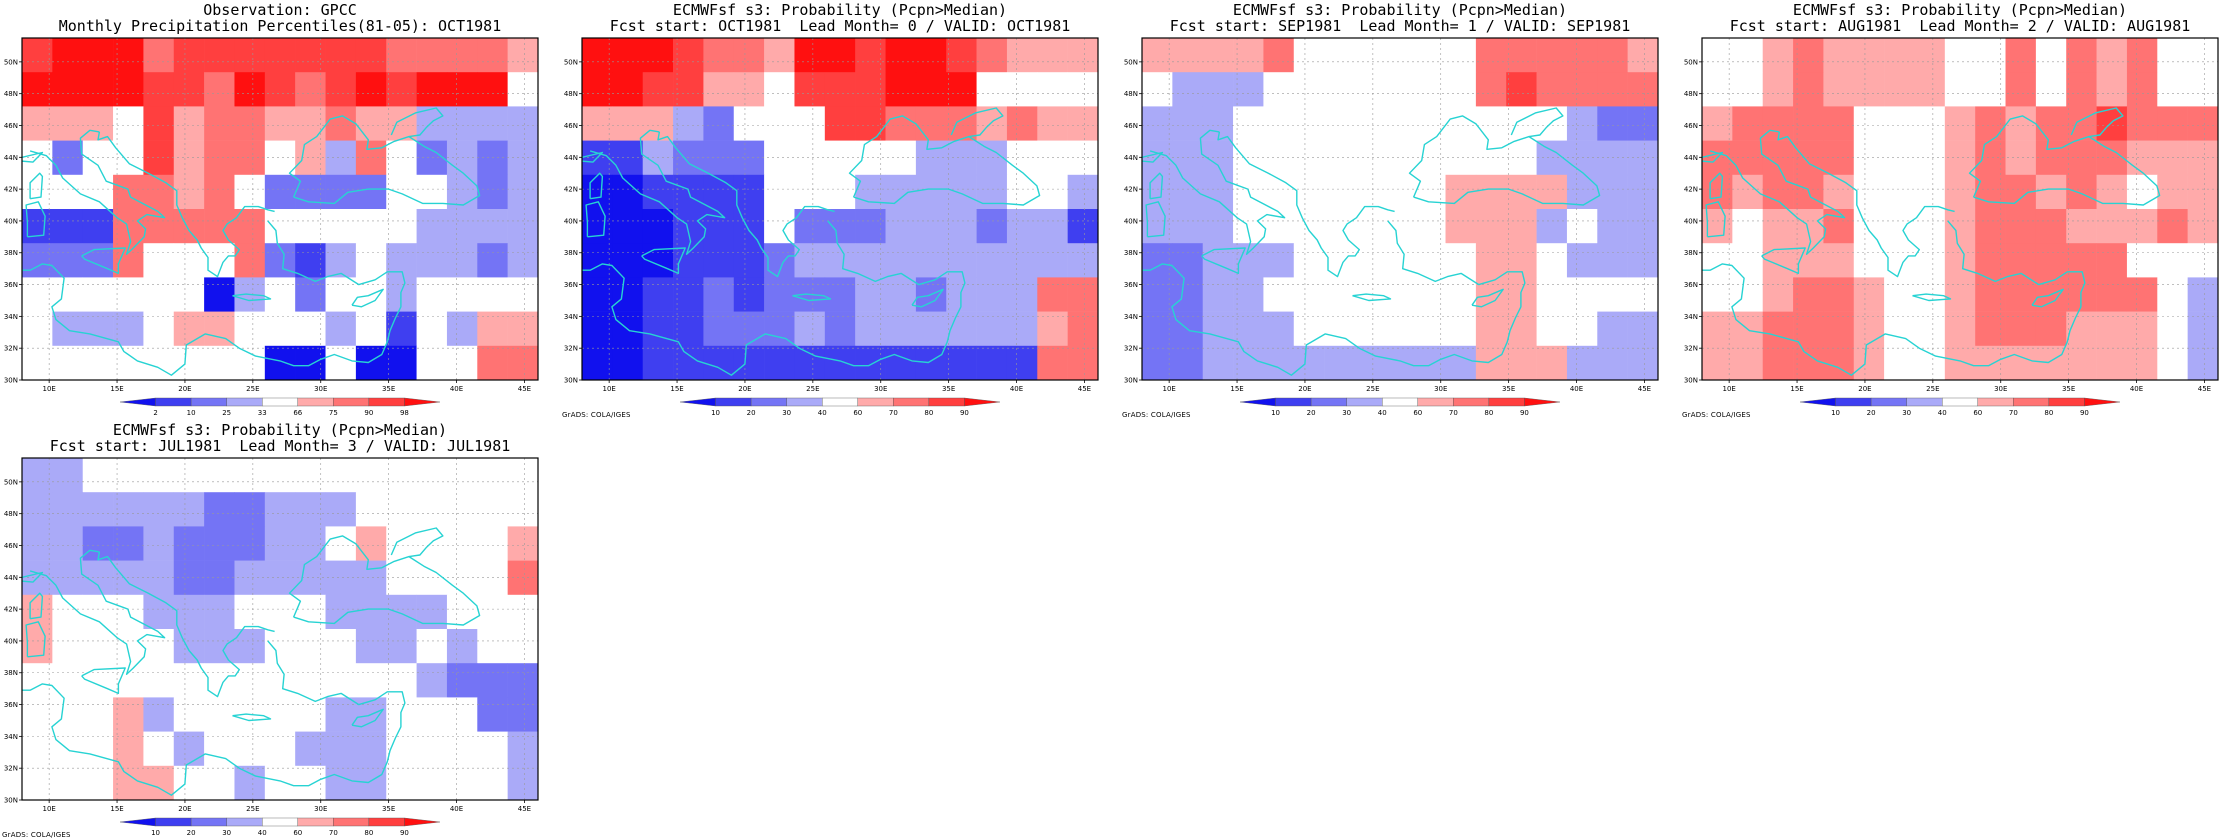  Describe the element at coordinates (2013, 413) in the screenshot. I see `colorbar-label: 70` at that location.